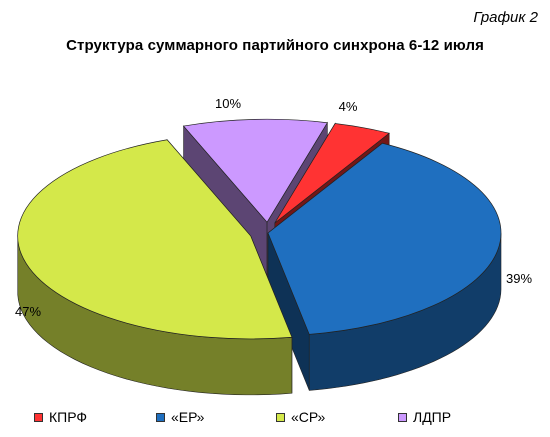  Describe the element at coordinates (308, 417) in the screenshot. I see `legend-label-sr: «СР»` at that location.